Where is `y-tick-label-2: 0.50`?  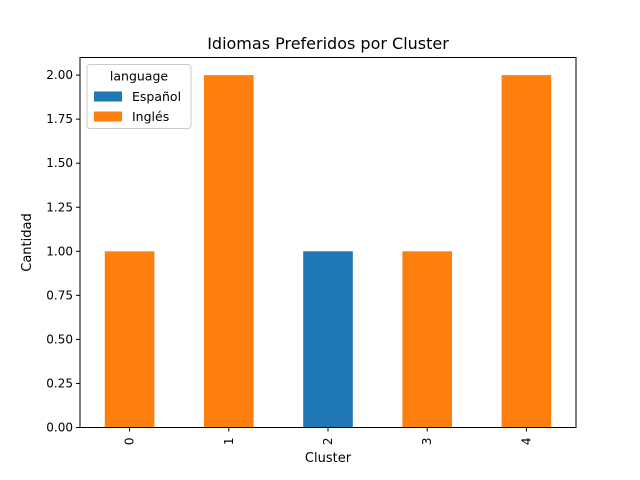
y-tick-label-2: 0.50 is located at coordinates (59, 339).